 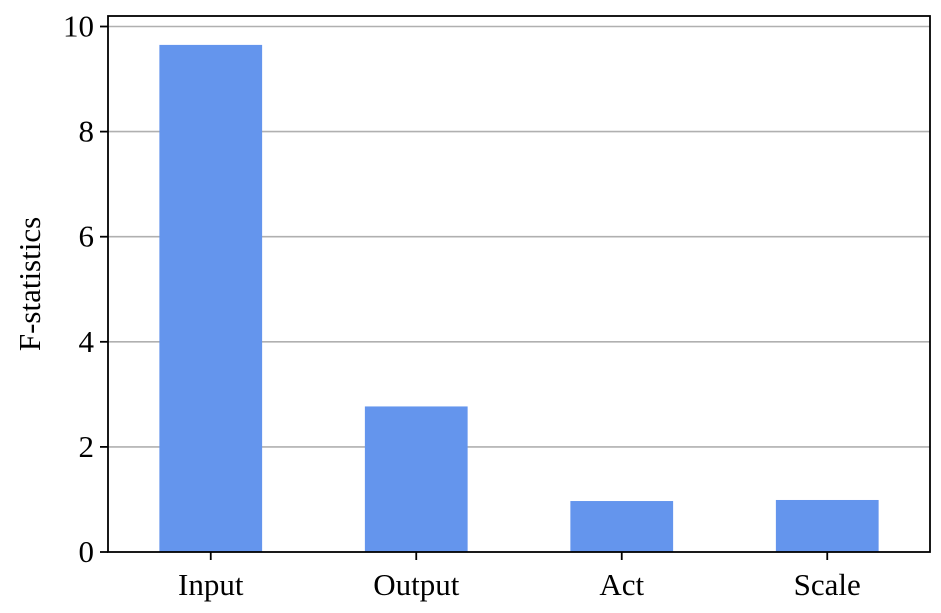 I want to click on x-tick-label: Output, so click(x=416, y=584).